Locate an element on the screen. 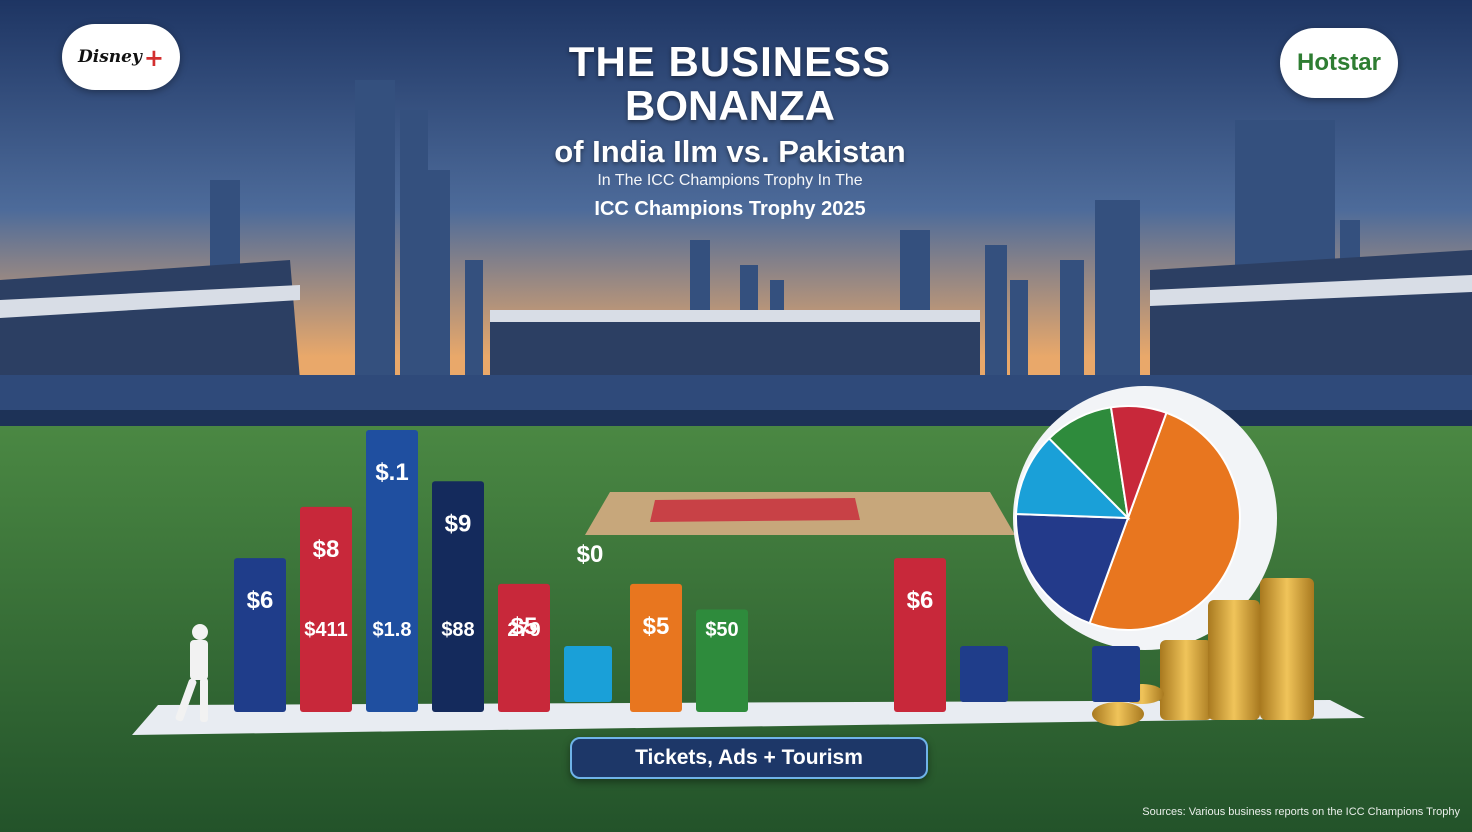 This screenshot has width=1472, height=832. gold-coin-stacks is located at coordinates (1203, 652).